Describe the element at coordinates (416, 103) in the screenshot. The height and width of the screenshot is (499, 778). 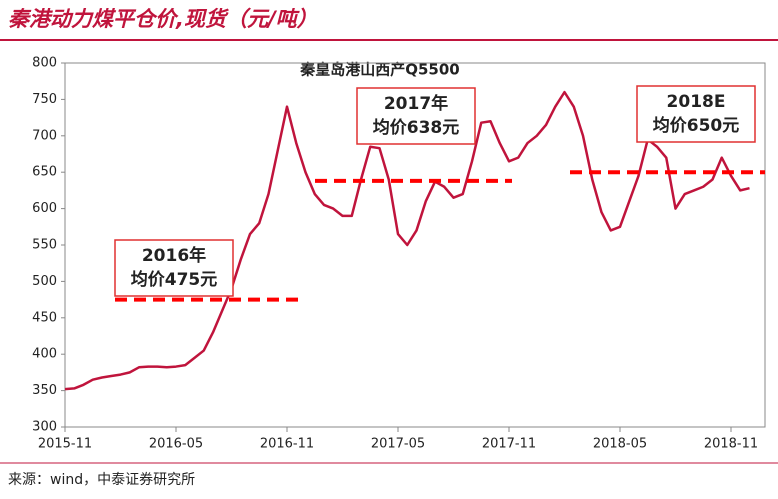
I see `annotation-year: 2017年` at that location.